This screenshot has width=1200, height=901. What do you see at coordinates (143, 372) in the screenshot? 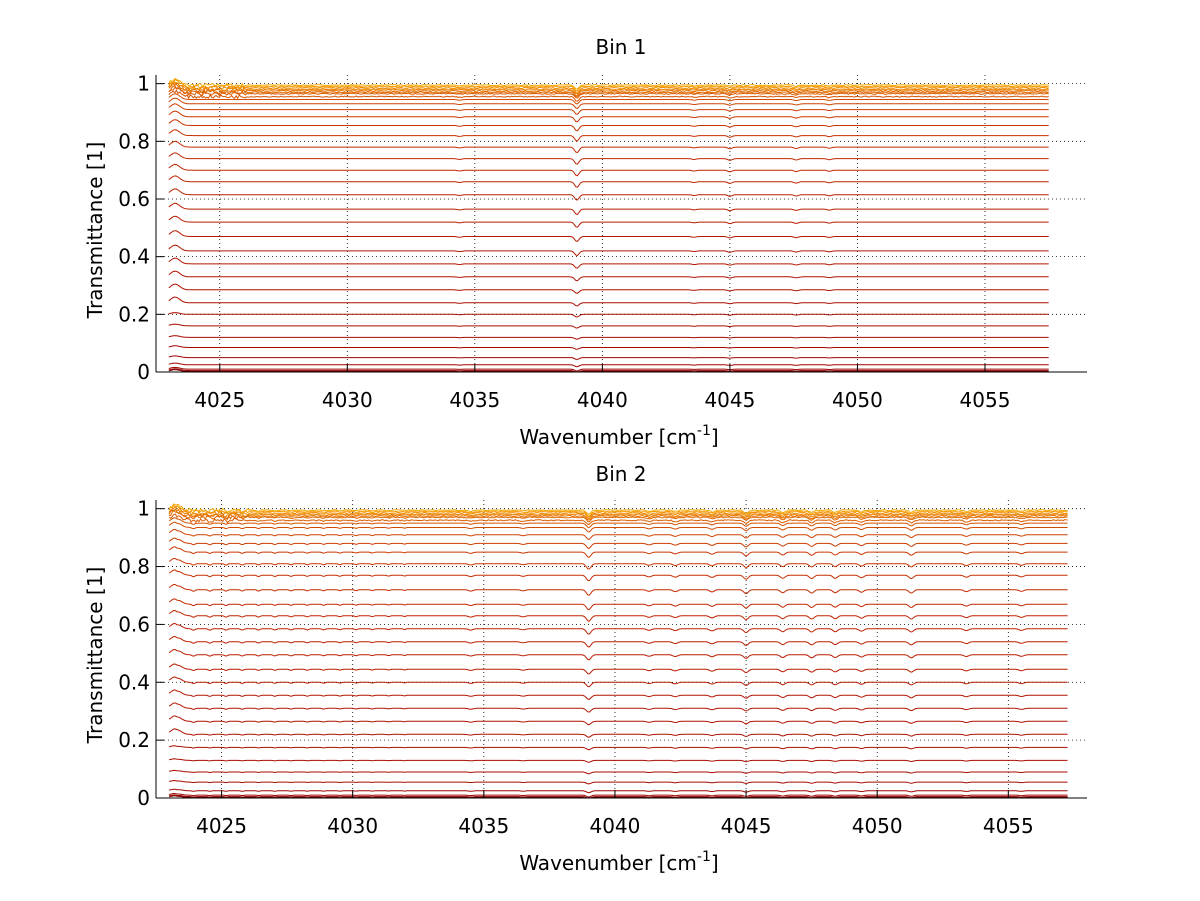
I see `y-tick-label: 0` at bounding box center [143, 372].